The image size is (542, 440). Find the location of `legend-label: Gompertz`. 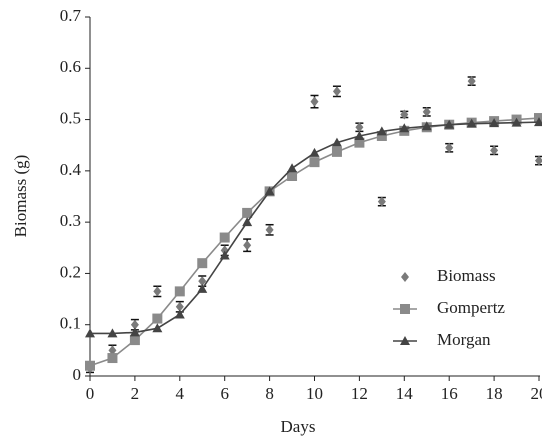

legend-label: Gompertz is located at coordinates (471, 307).